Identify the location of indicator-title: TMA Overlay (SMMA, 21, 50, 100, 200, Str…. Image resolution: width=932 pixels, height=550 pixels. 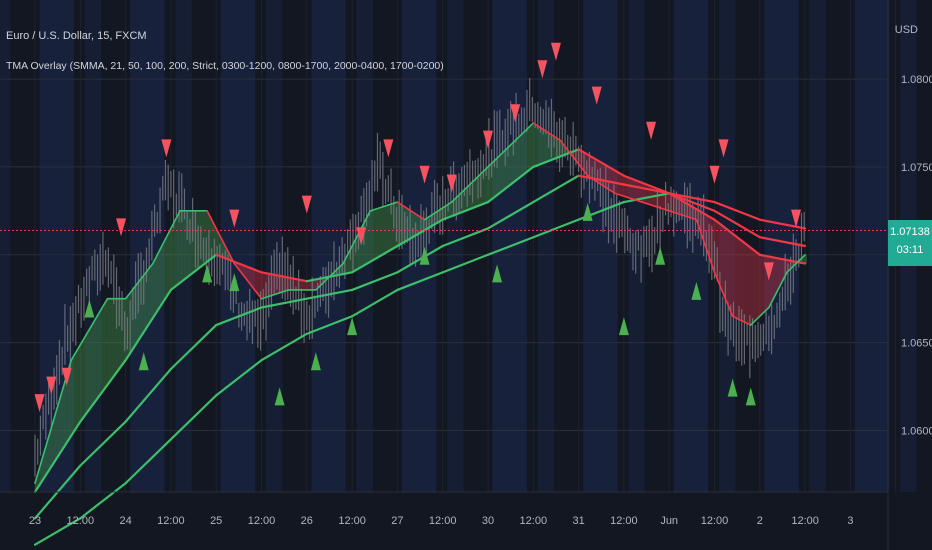
(225, 66).